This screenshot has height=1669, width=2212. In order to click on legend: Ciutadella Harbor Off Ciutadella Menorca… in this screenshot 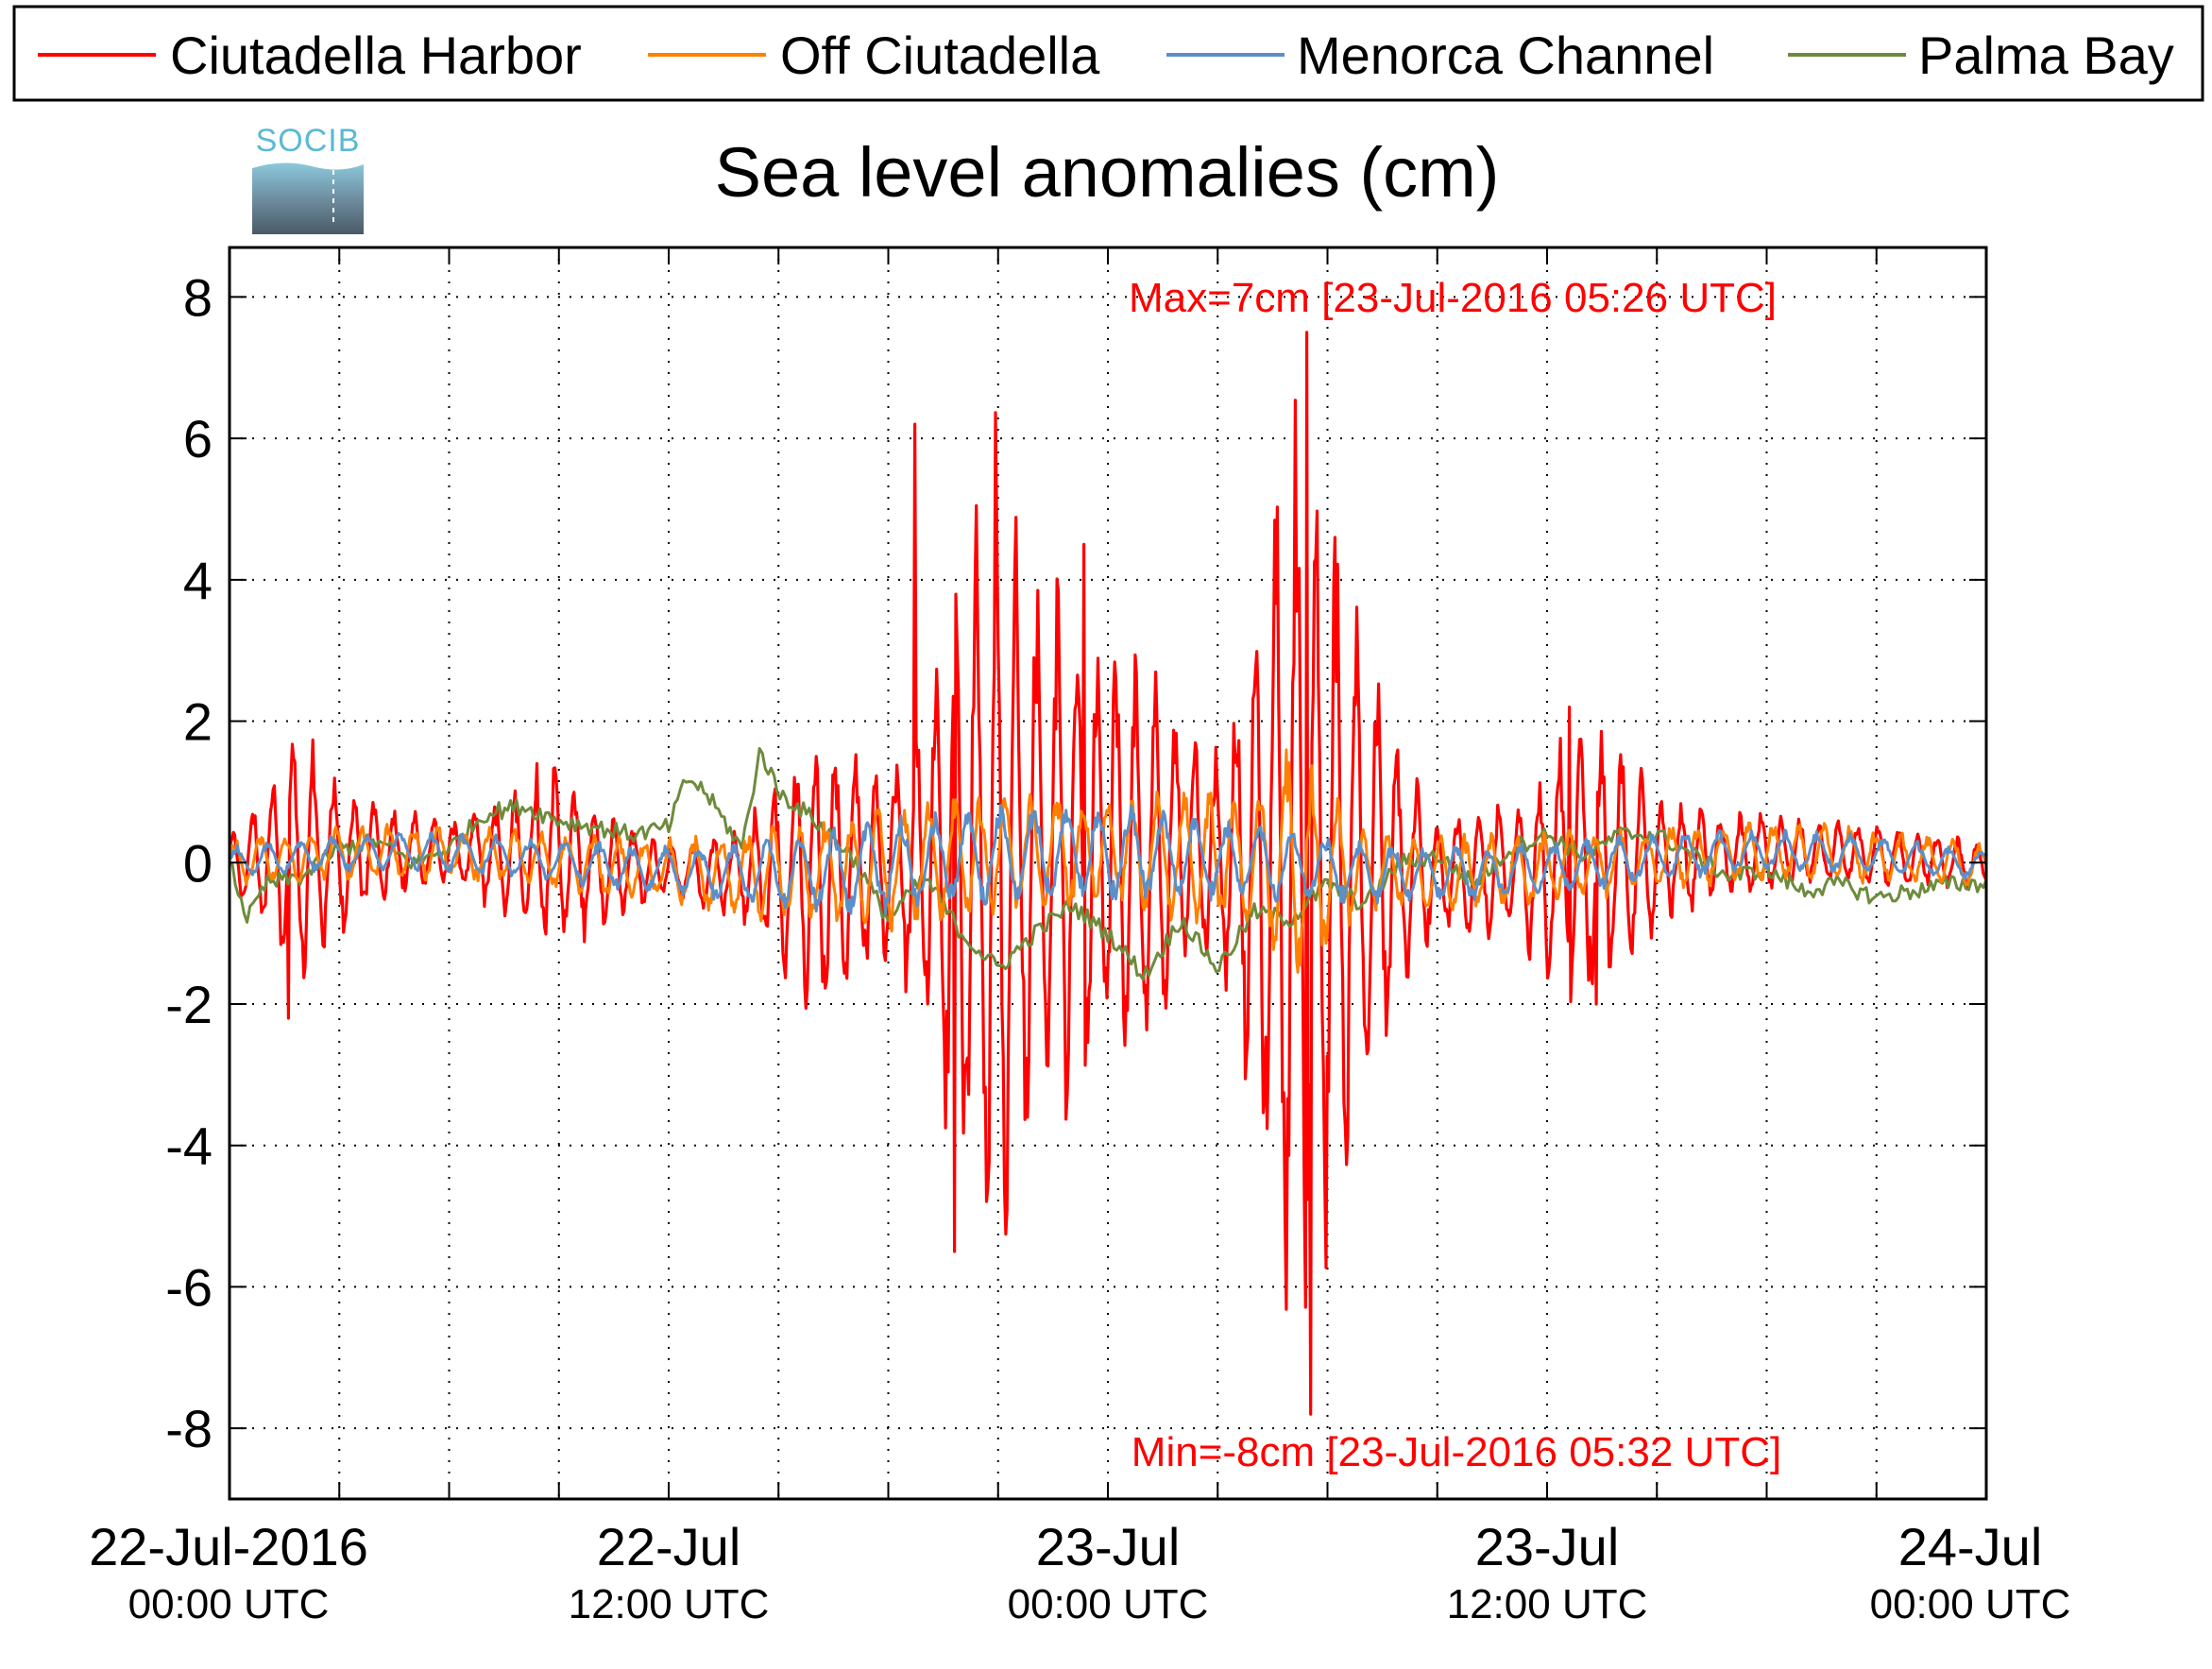, I will do `click(1108, 54)`.